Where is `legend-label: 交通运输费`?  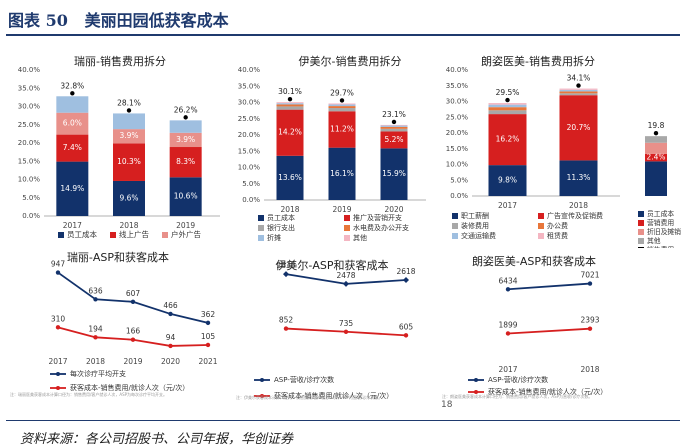 legend-label: 交通运输费 is located at coordinates (478, 235).